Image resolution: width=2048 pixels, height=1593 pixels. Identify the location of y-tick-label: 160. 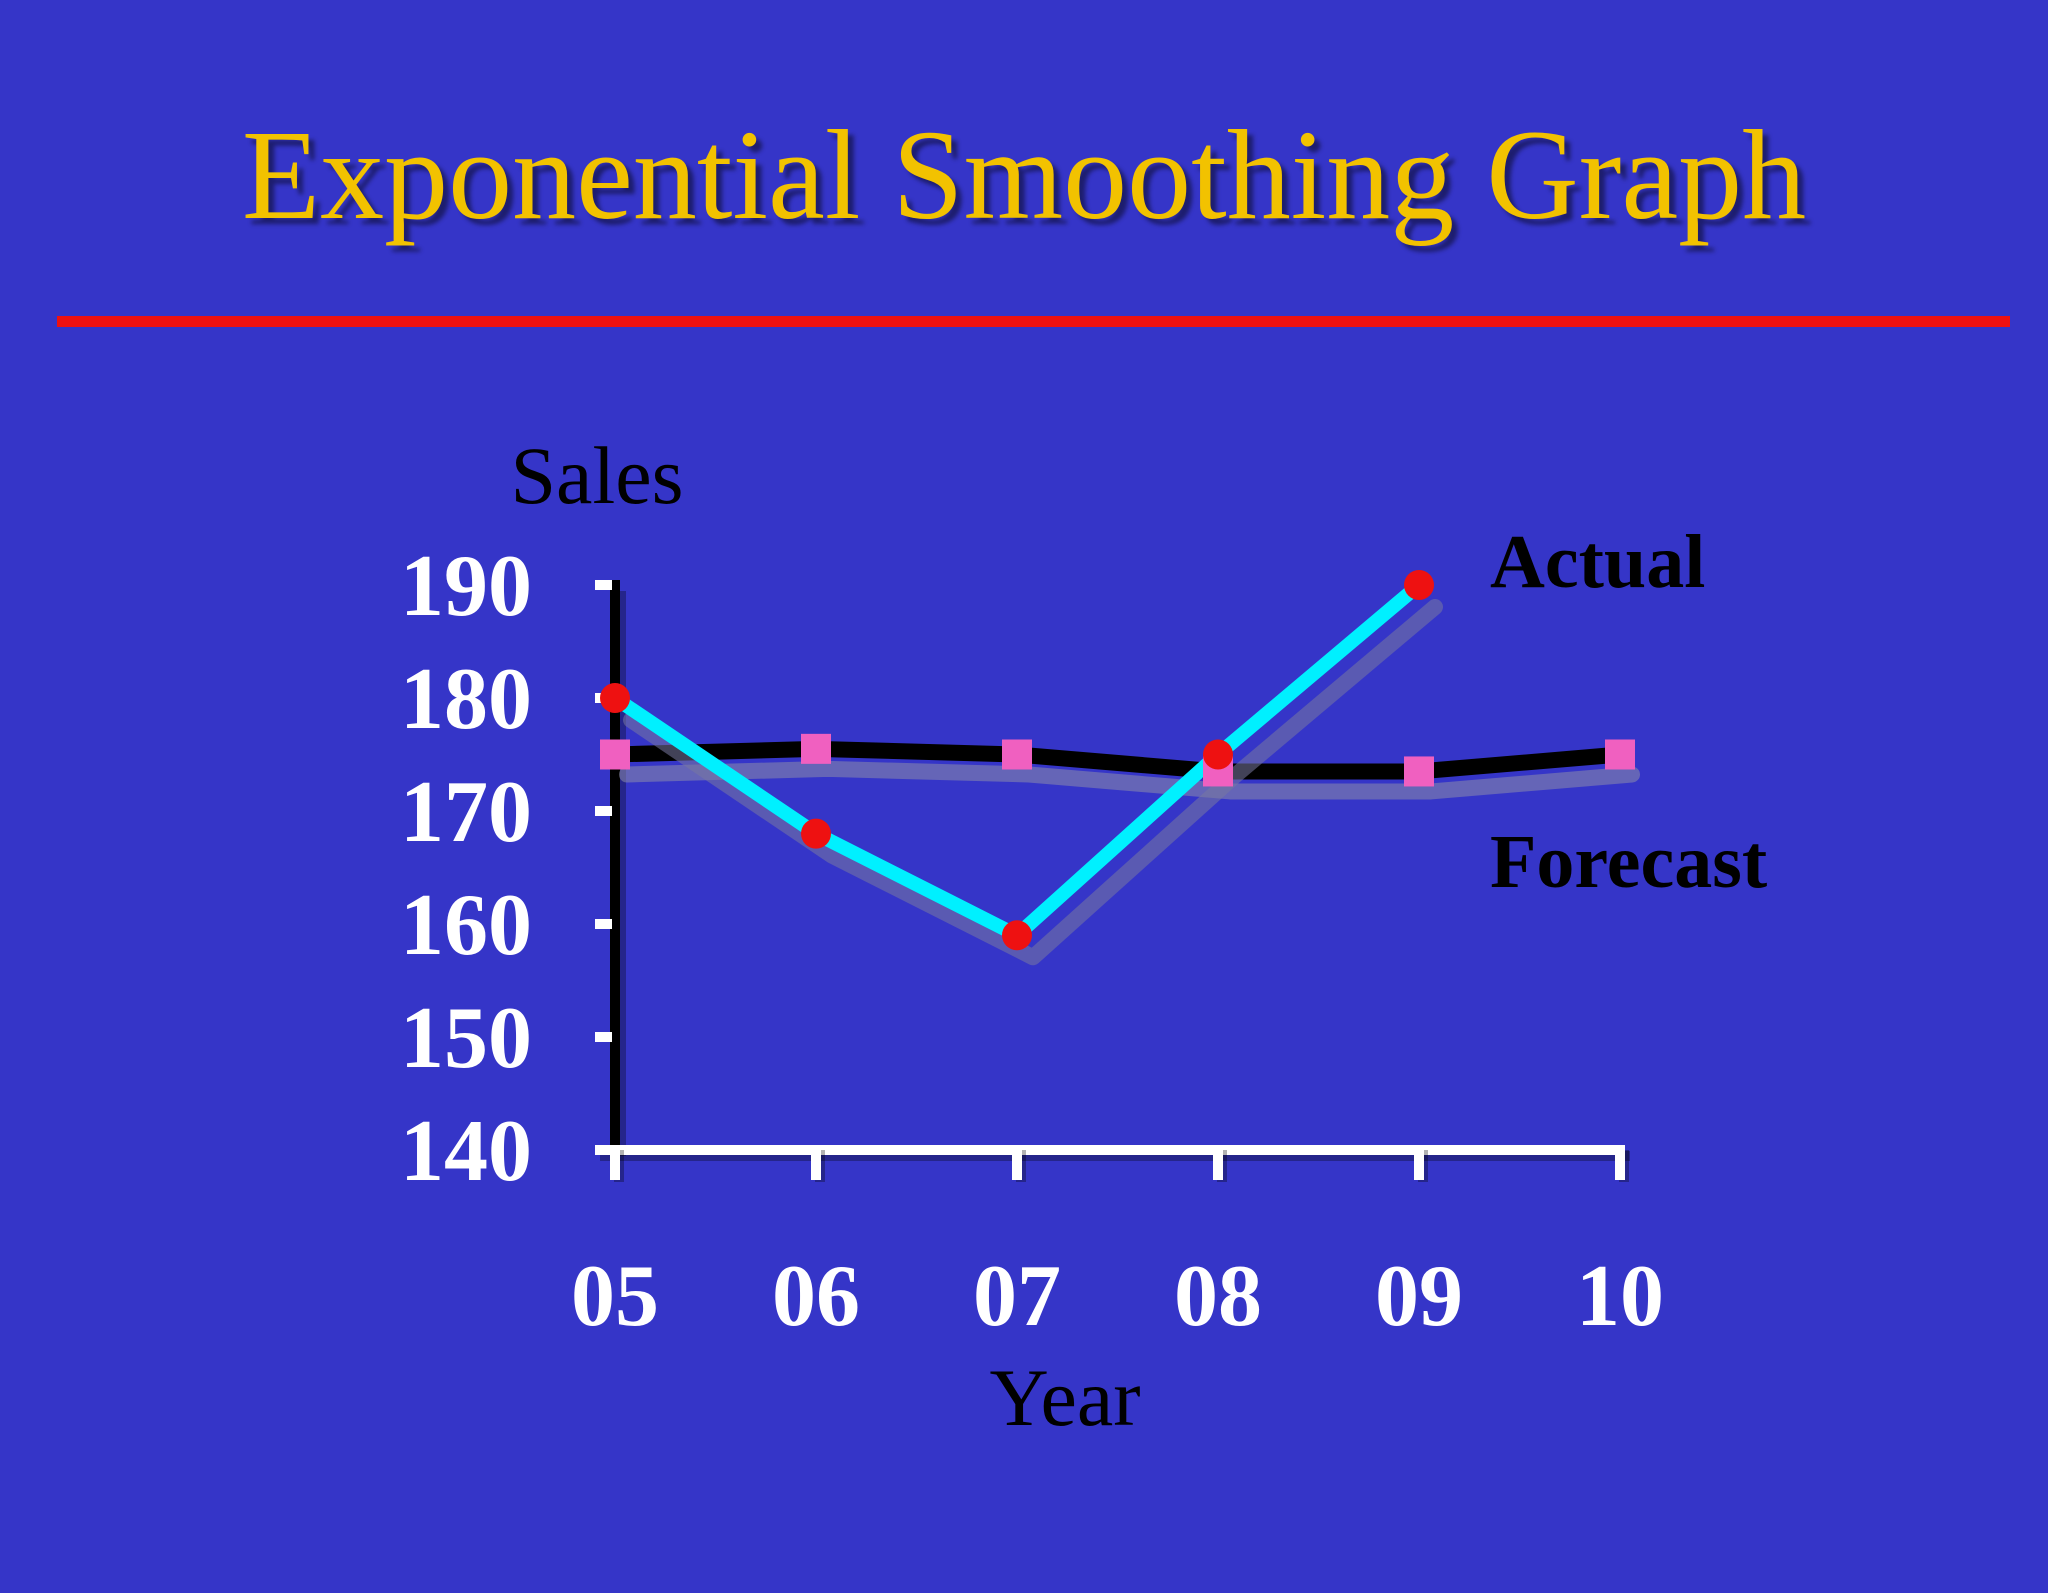
(466, 925).